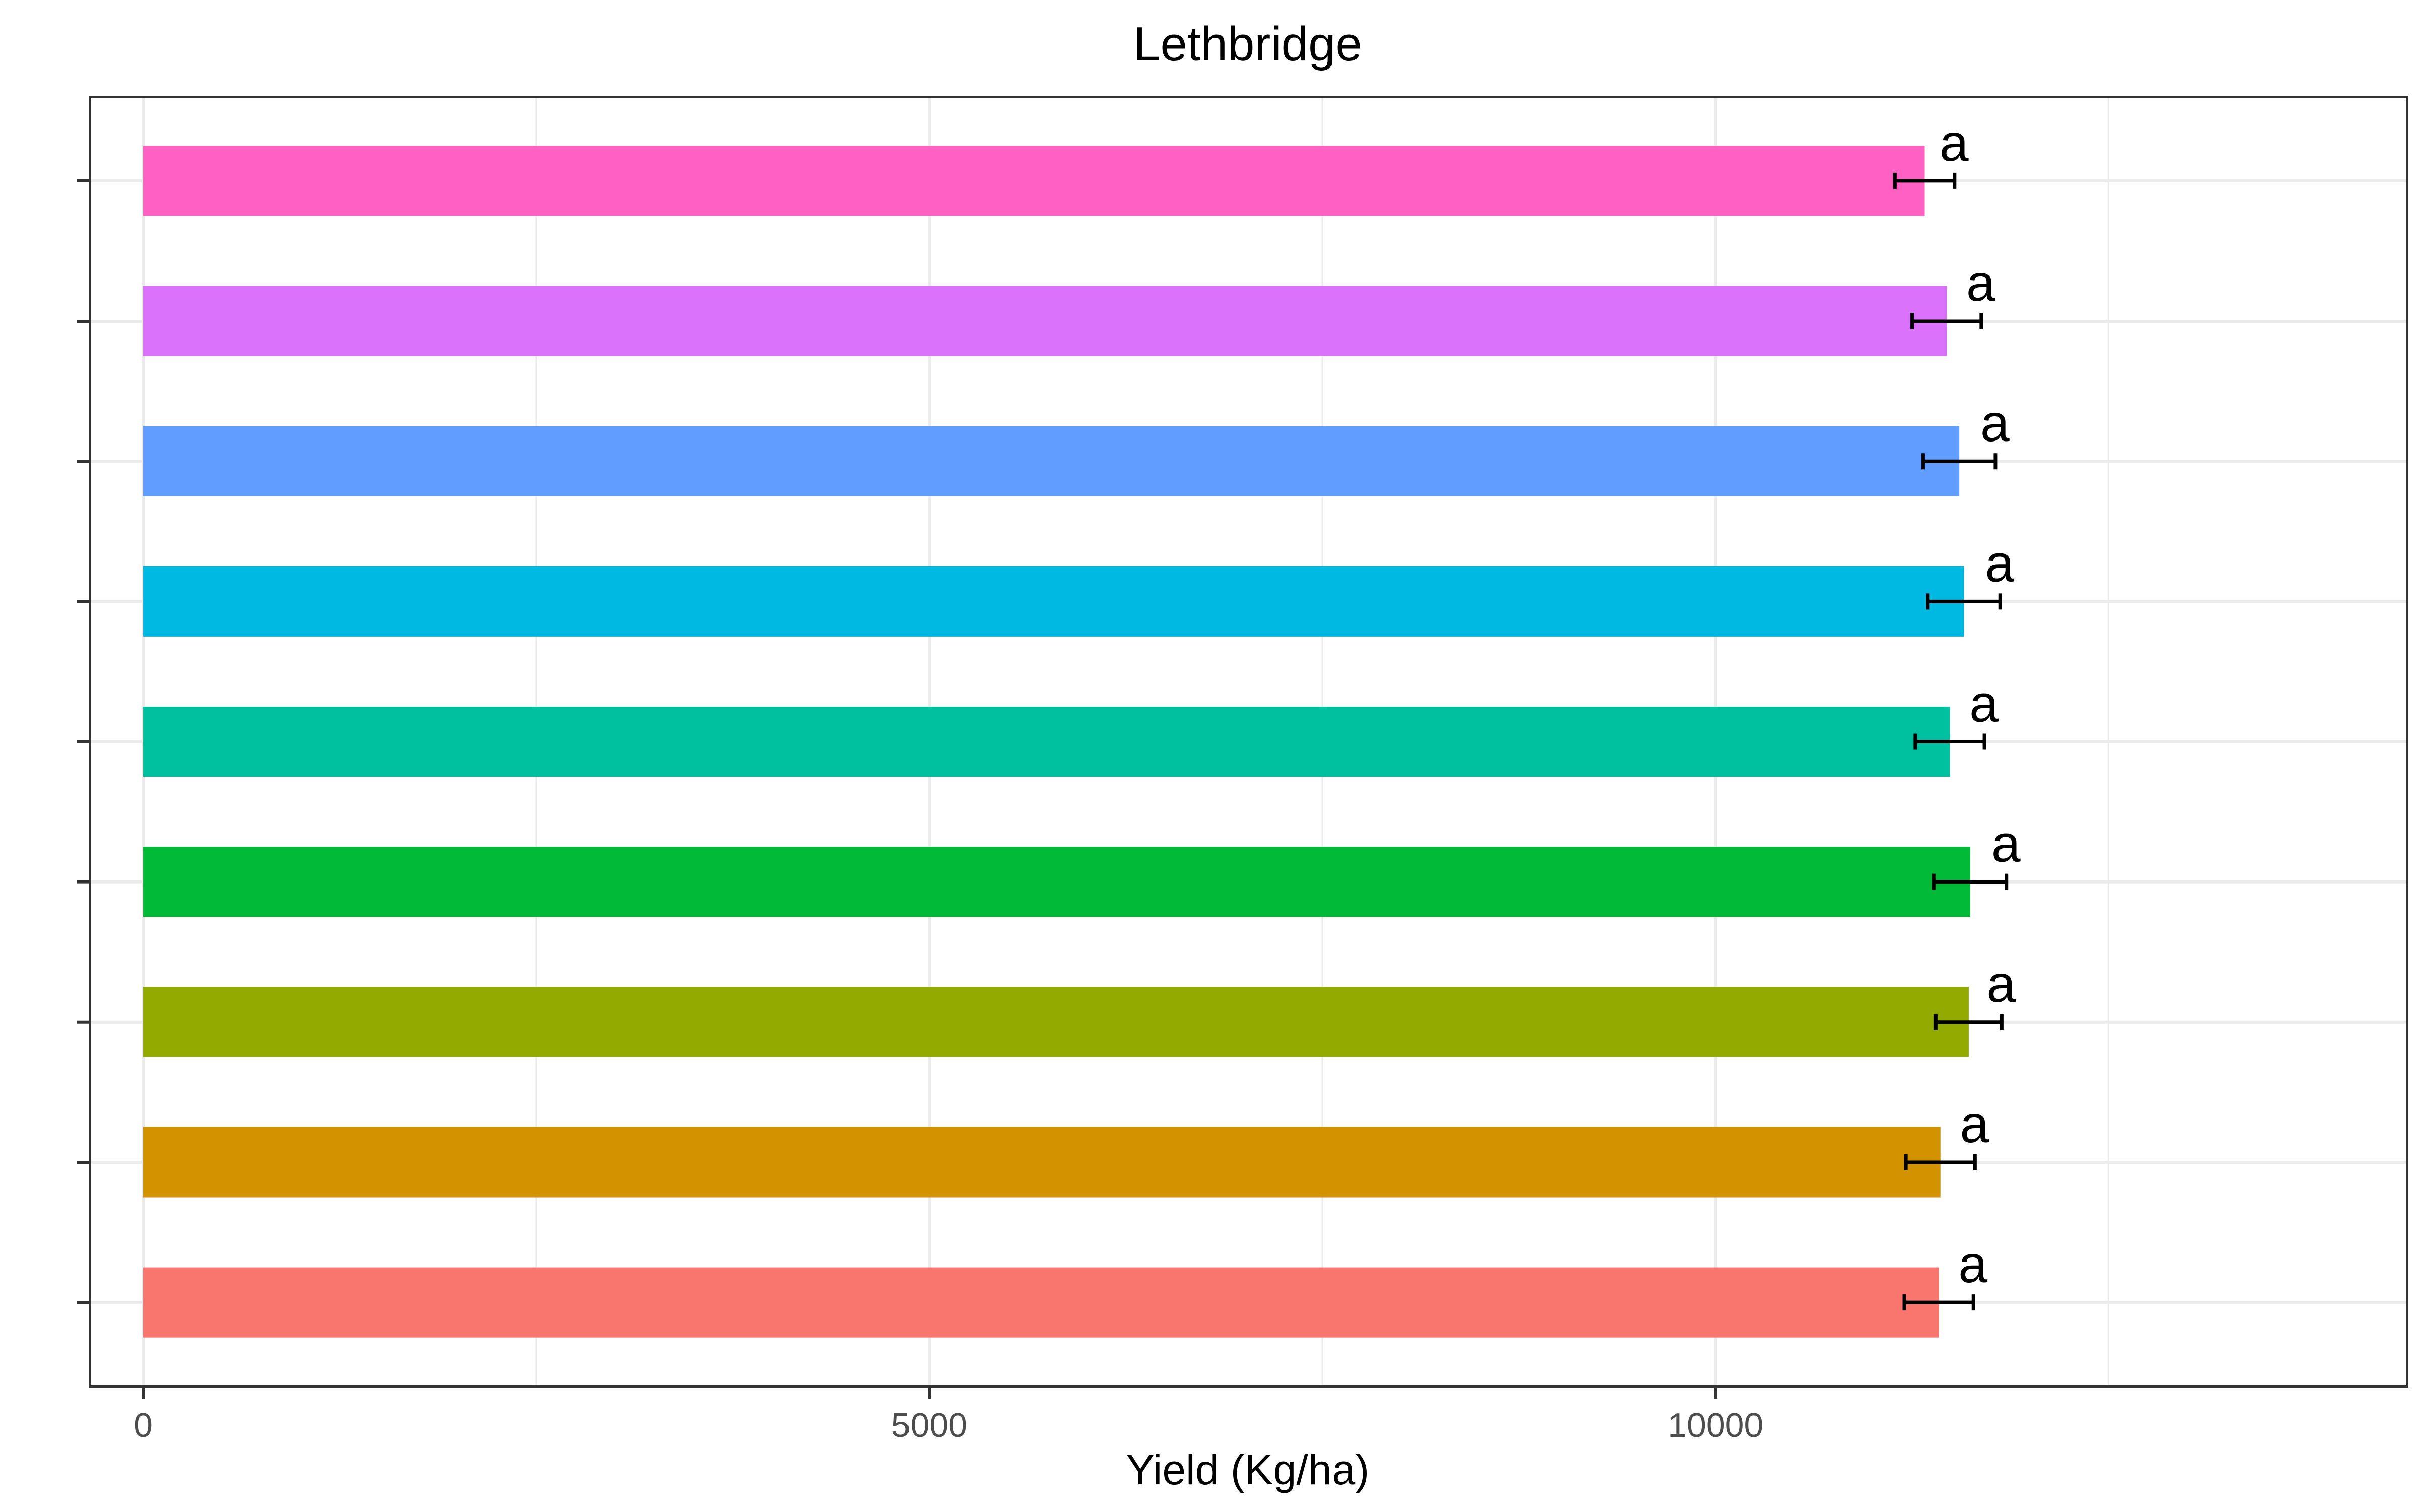  I want to click on x-tick-label: 0, so click(143, 1425).